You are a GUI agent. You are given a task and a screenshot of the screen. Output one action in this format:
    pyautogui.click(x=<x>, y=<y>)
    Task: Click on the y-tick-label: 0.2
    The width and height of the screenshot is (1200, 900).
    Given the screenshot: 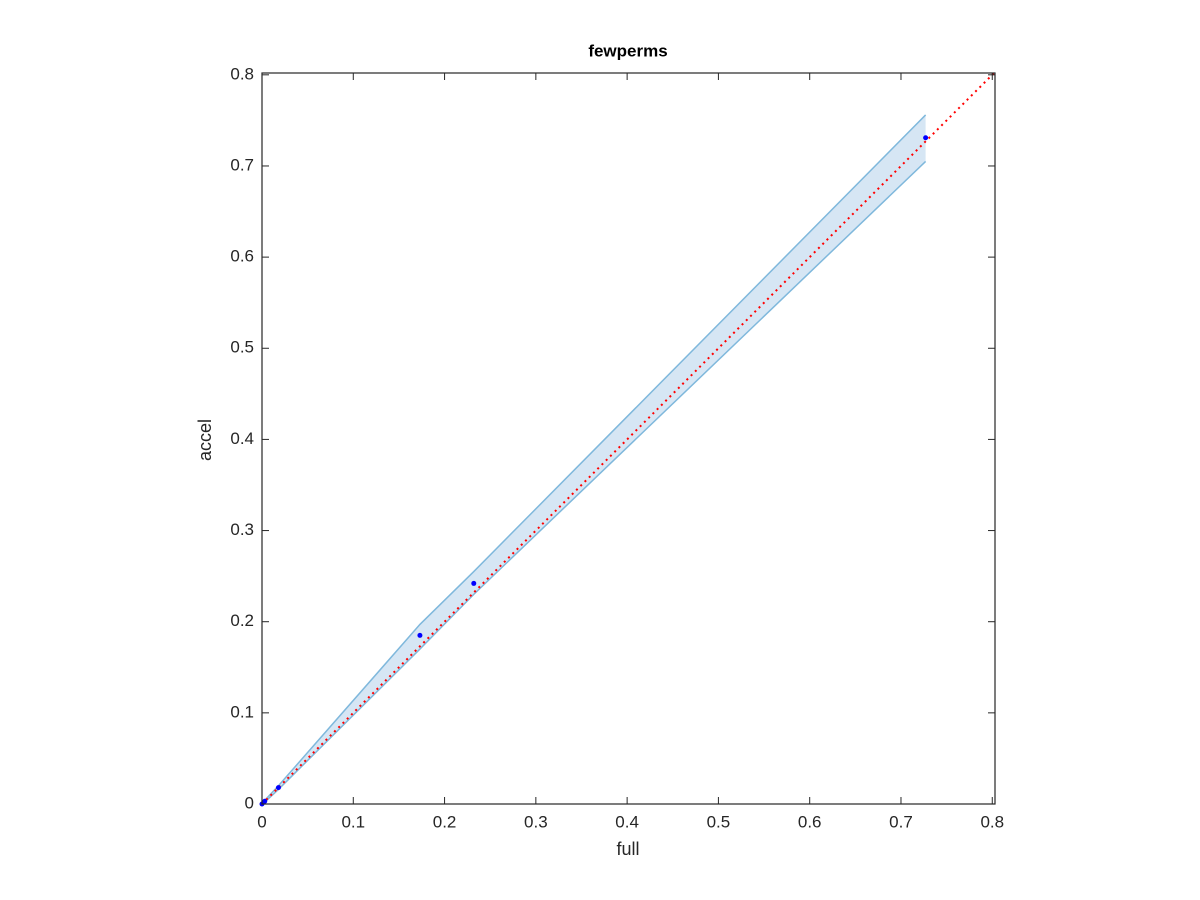 What is the action you would take?
    pyautogui.click(x=242, y=620)
    